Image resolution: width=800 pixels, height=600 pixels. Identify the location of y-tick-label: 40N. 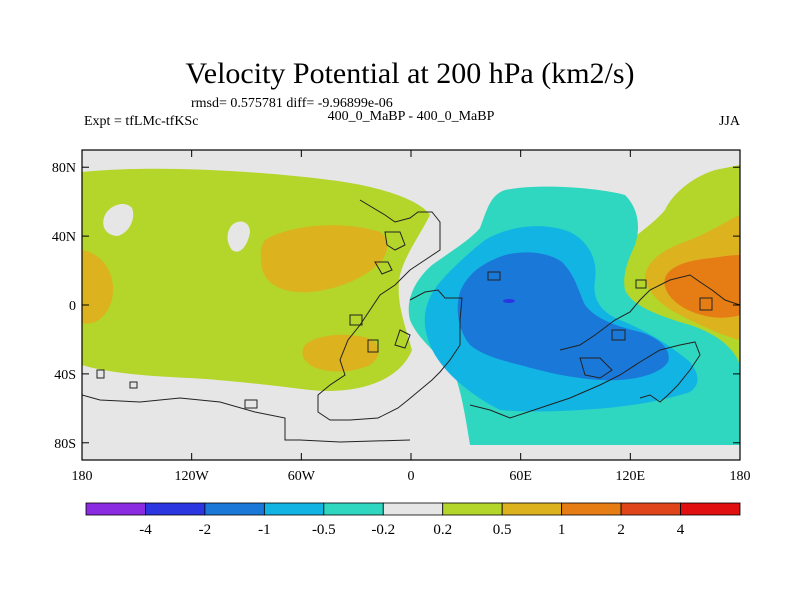
(64, 237).